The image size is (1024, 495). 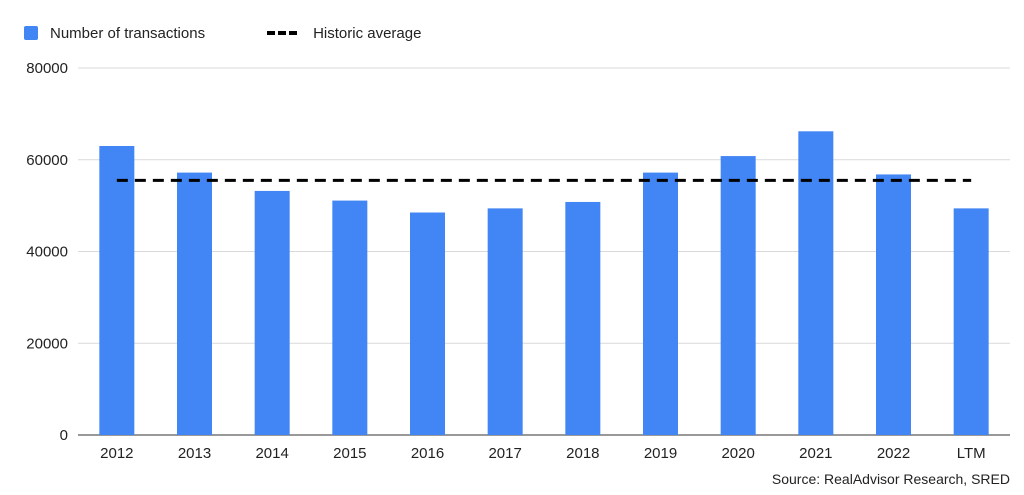 I want to click on x-tick-label: 2020, so click(x=737, y=453).